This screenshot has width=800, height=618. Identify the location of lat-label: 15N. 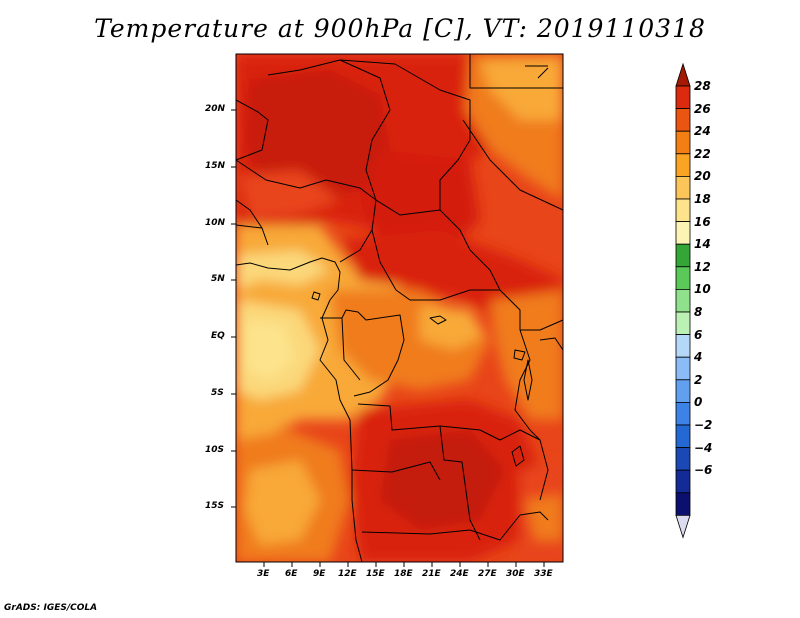
(215, 166).